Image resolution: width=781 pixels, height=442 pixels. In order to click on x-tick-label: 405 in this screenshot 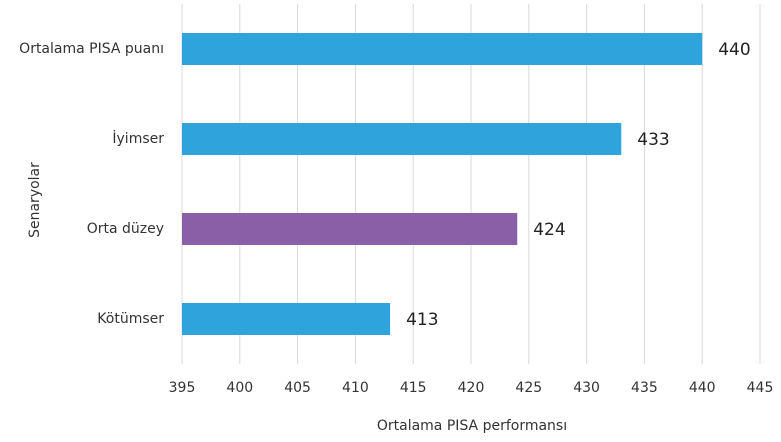, I will do `click(297, 388)`.